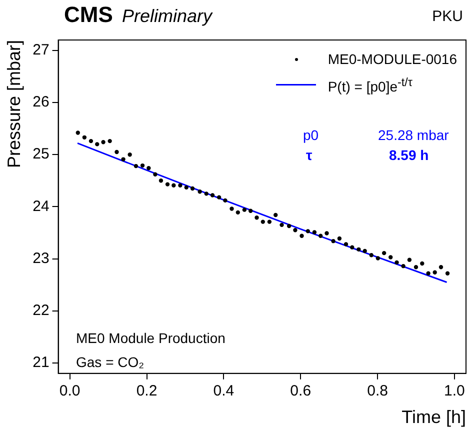 The height and width of the screenshot is (433, 471). Describe the element at coordinates (392, 59) in the screenshot. I see `legend-label: ME0-MODULE-0016` at that location.